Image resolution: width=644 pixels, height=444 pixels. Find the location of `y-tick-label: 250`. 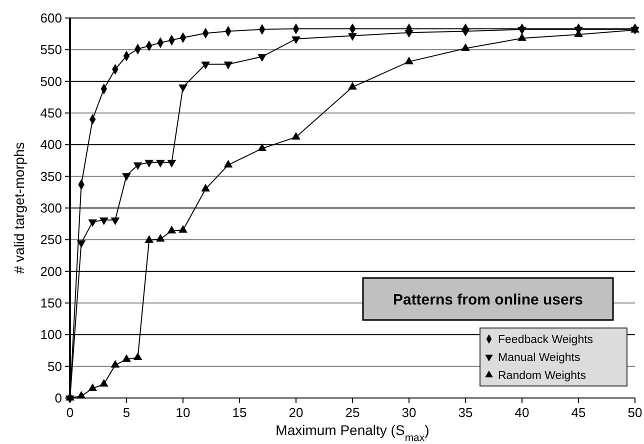

y-tick-label: 250 is located at coordinates (51, 240).